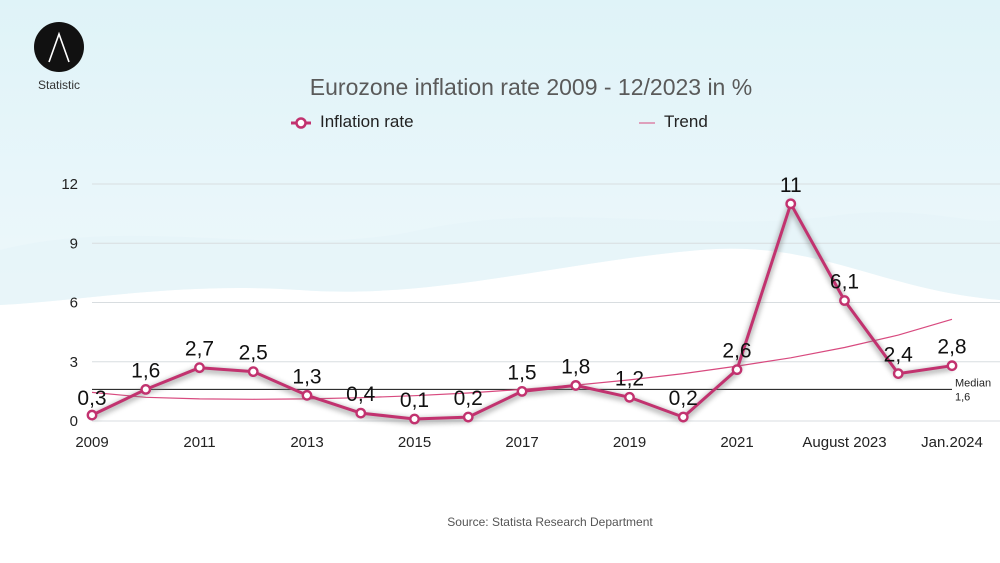  Describe the element at coordinates (367, 121) in the screenshot. I see `legend-label-inflation: Inflation rate` at that location.